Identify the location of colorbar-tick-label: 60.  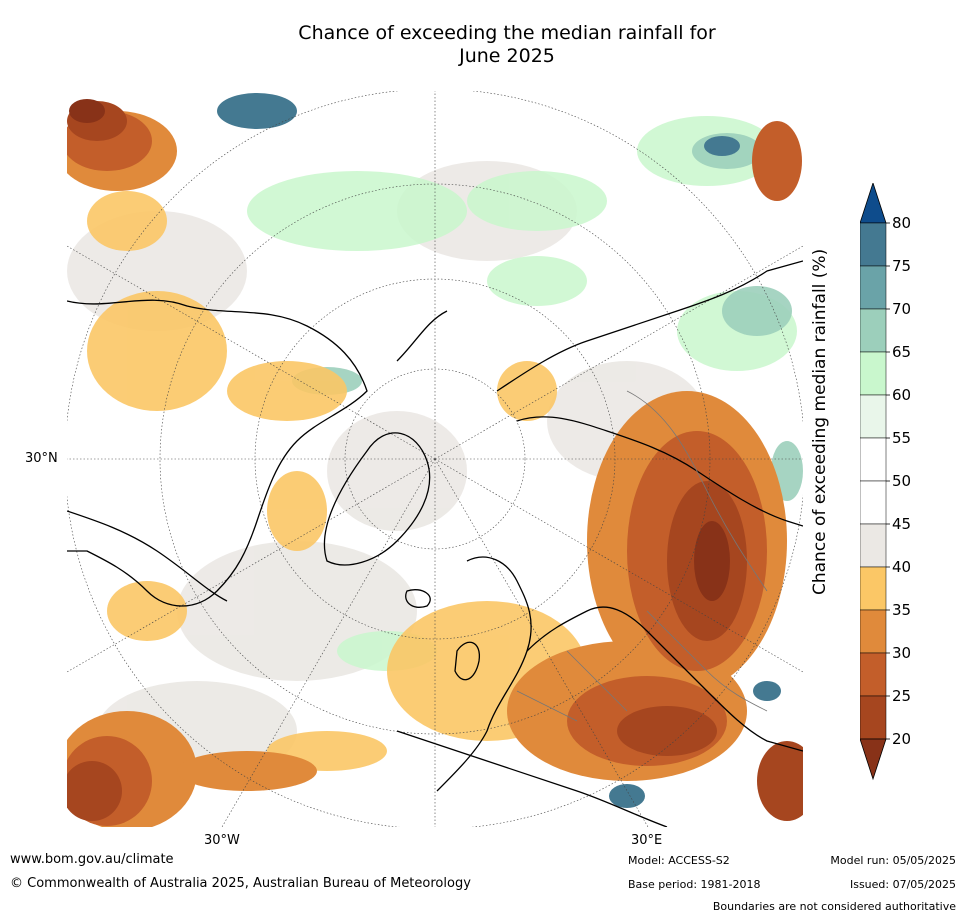
(901, 395).